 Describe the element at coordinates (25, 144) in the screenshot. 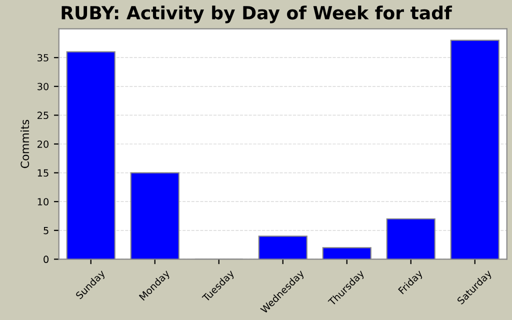

I see `y-axis-title: Commits` at that location.